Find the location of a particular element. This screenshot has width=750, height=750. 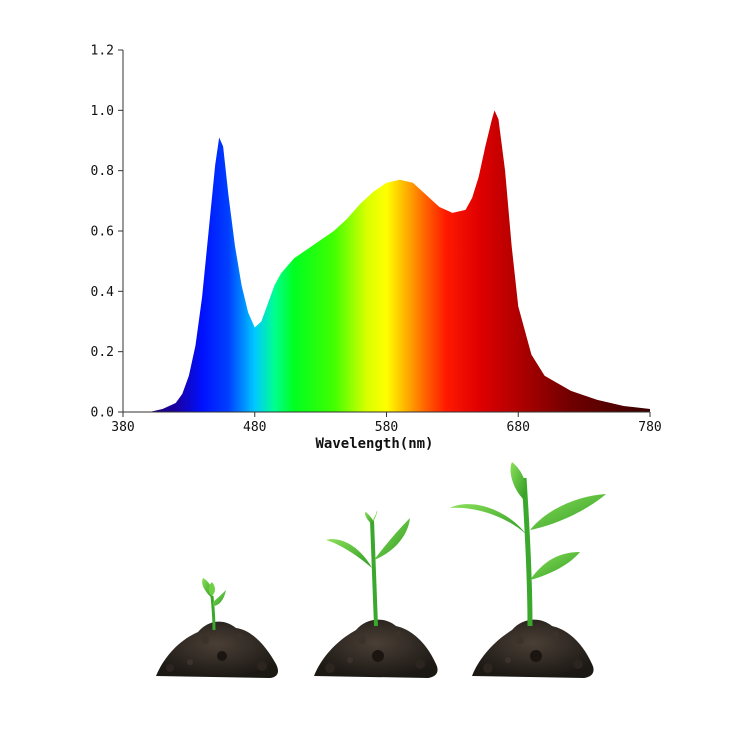

x-ticks: 380 480 580 680 780 is located at coordinates (386, 423).